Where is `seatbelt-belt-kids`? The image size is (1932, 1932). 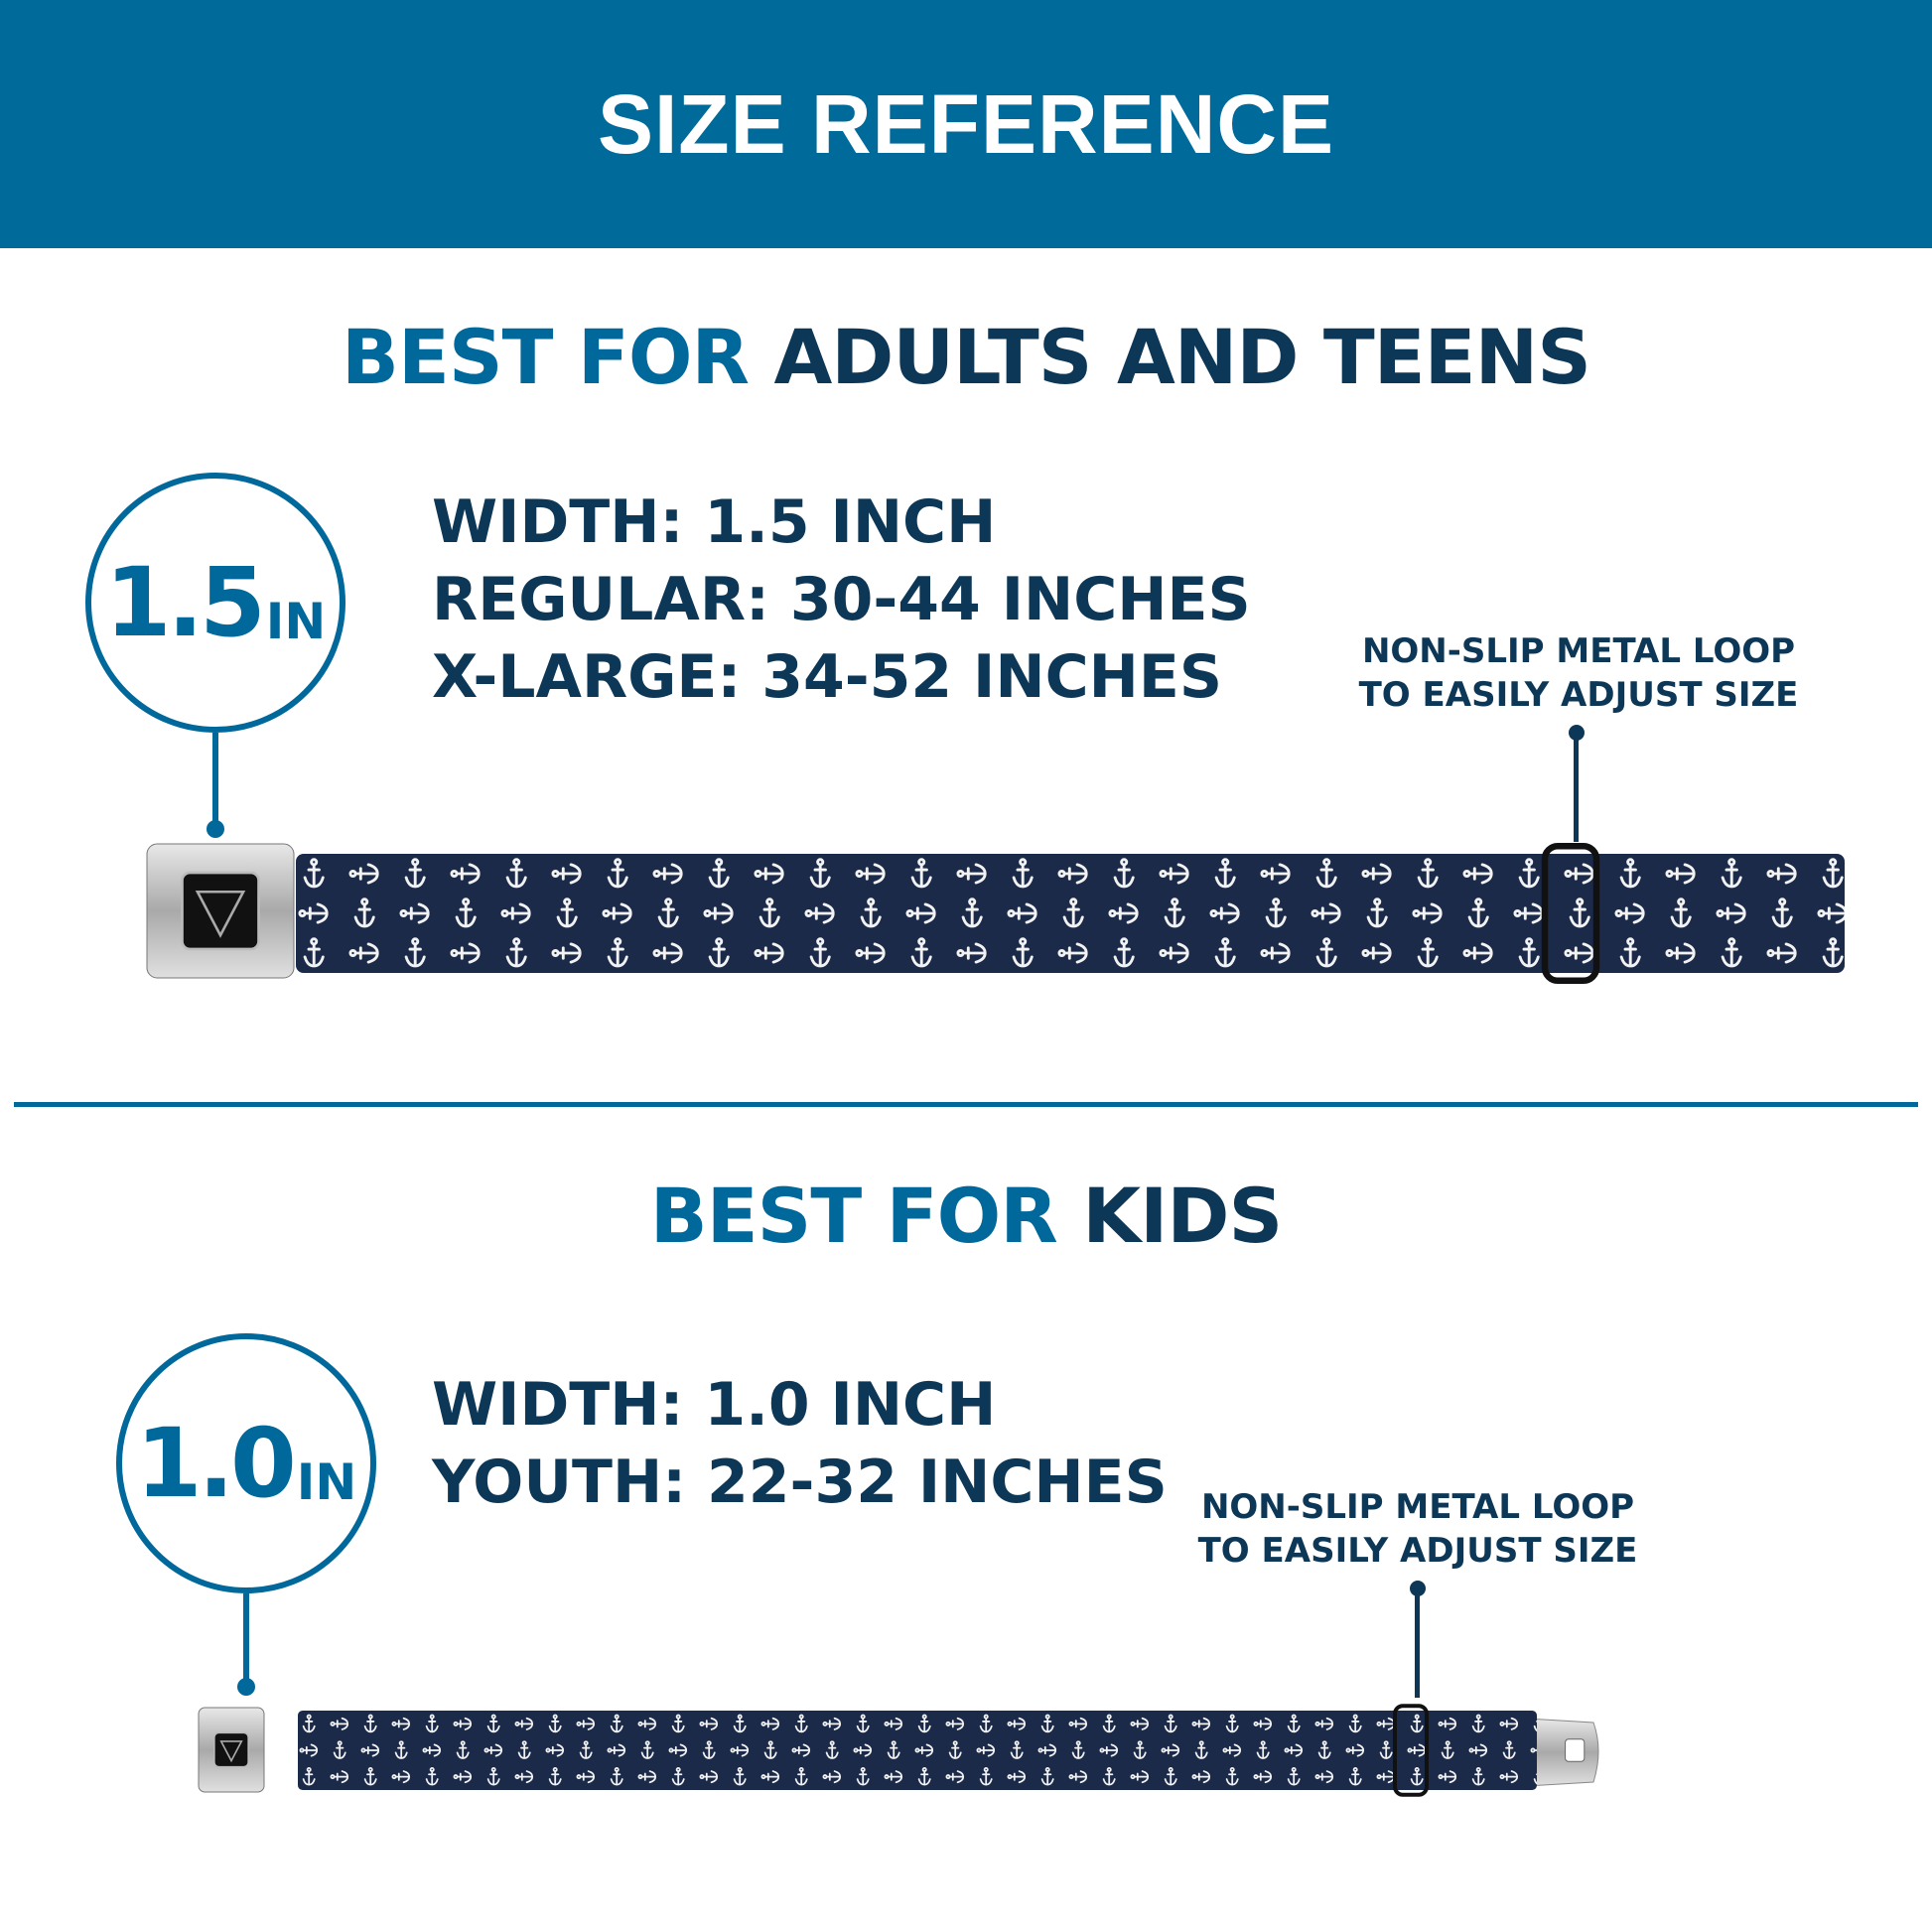
seatbelt-belt-kids is located at coordinates (898, 1751).